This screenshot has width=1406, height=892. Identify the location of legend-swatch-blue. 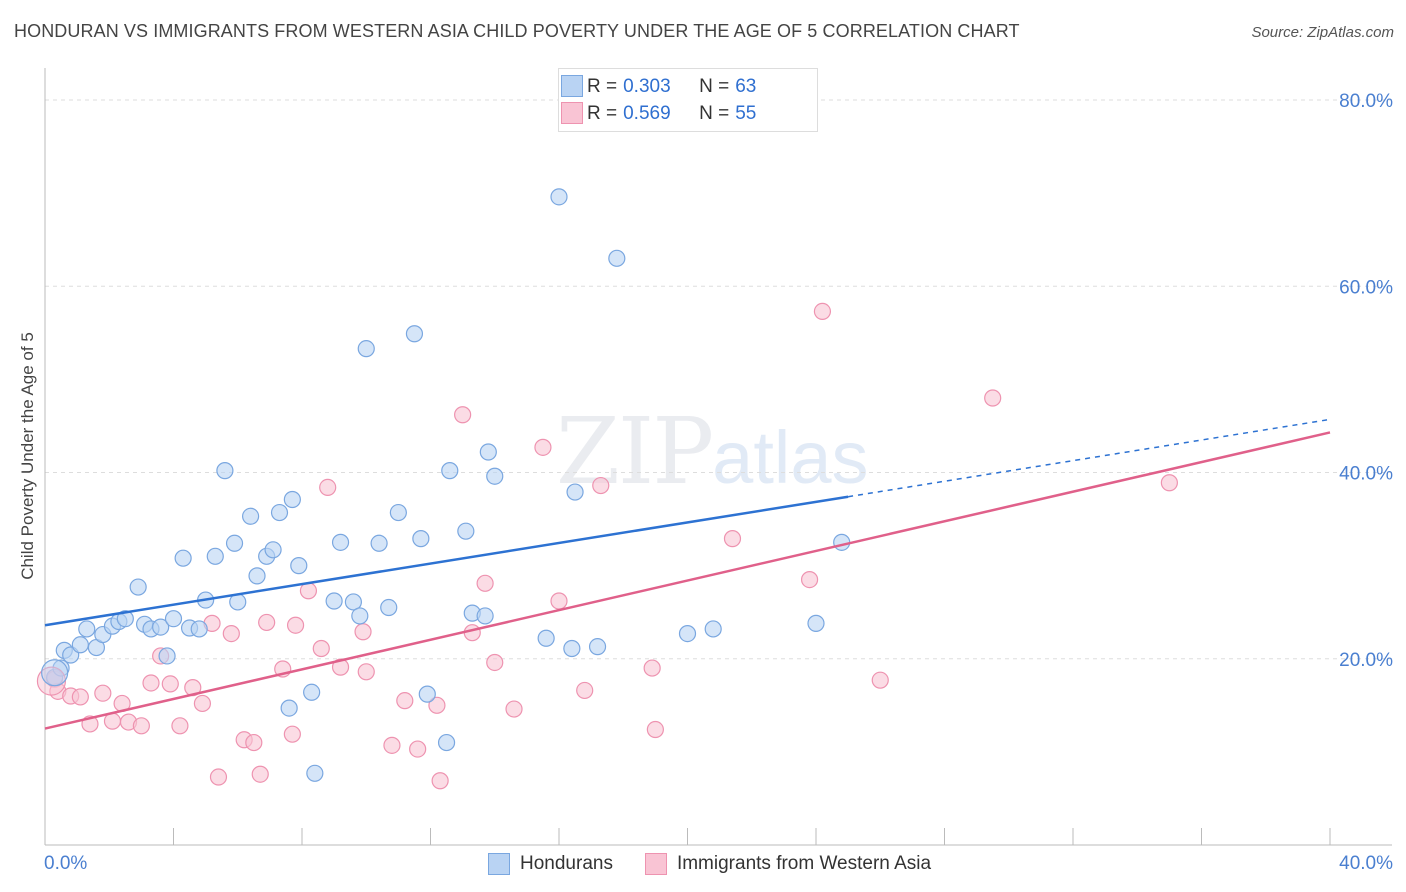
(572, 86).